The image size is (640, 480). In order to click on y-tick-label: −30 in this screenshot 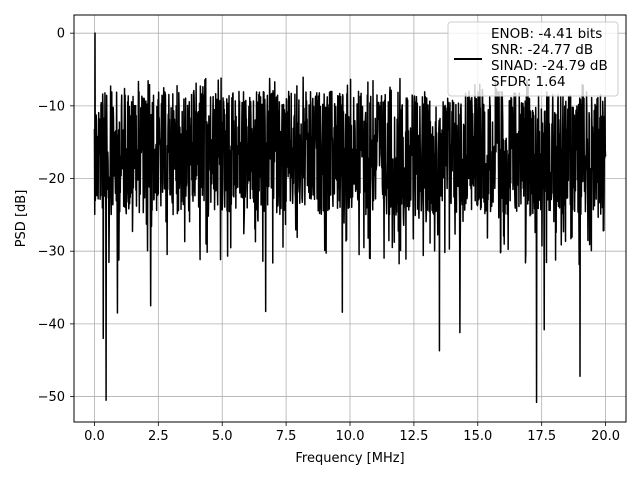, I will do `click(51, 252)`.